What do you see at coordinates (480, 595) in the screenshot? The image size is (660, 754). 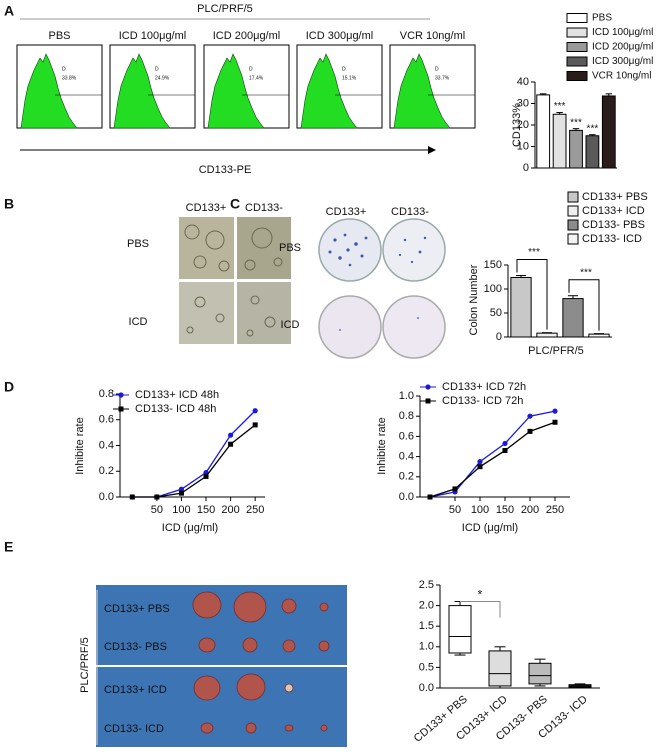 I see `significance: *` at bounding box center [480, 595].